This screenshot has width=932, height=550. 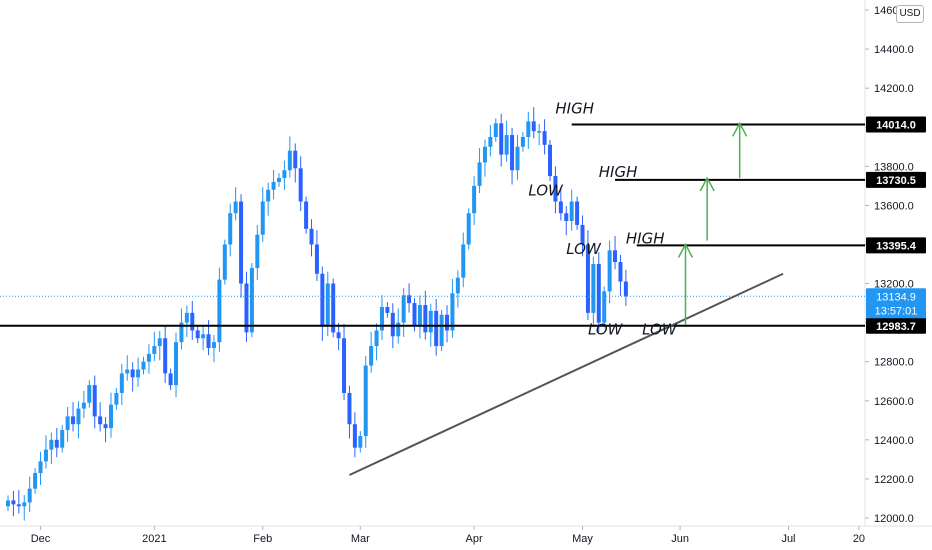 What do you see at coordinates (582, 539) in the screenshot?
I see `time-tick-label: May` at bounding box center [582, 539].